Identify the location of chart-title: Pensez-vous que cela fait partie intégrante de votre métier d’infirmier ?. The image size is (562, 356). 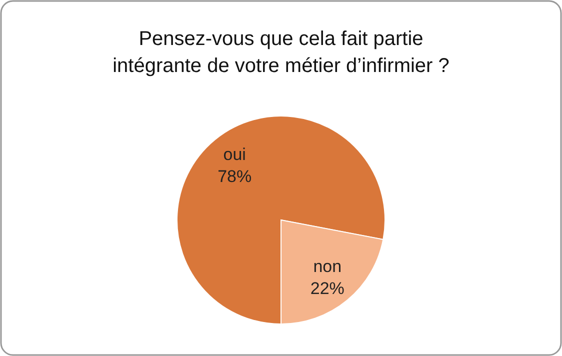
(281, 52).